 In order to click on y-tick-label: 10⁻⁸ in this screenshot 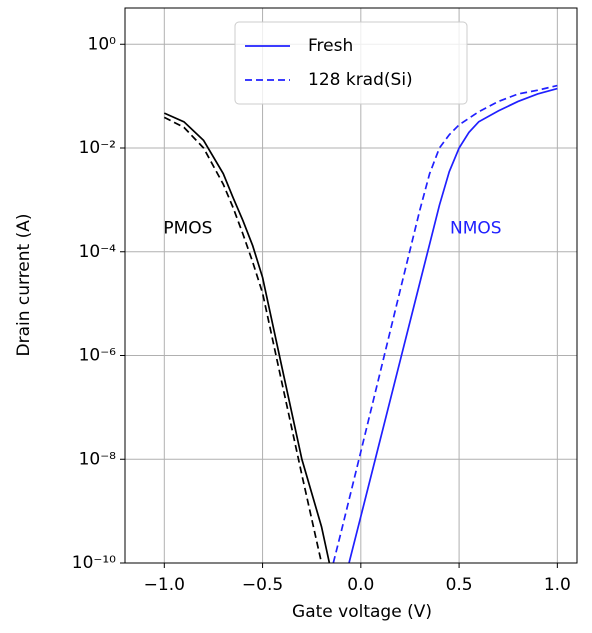, I will do `click(98, 459)`.